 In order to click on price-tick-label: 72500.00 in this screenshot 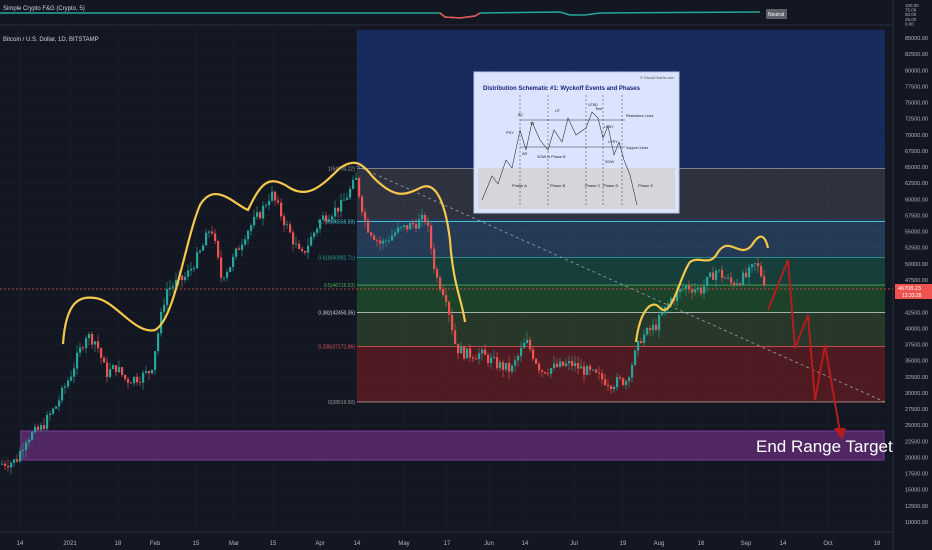, I will do `click(916, 120)`.